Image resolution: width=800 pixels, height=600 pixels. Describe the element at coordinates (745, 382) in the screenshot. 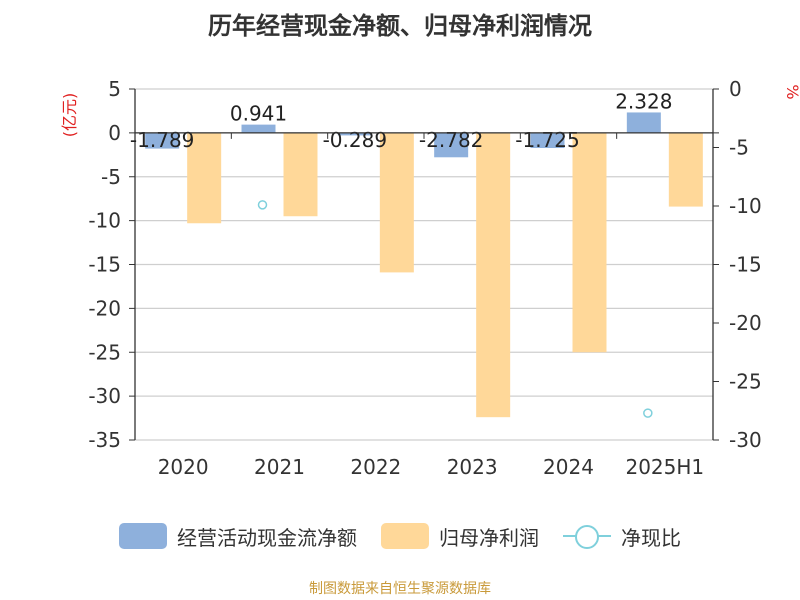

I see `right-tick-label: -25` at that location.